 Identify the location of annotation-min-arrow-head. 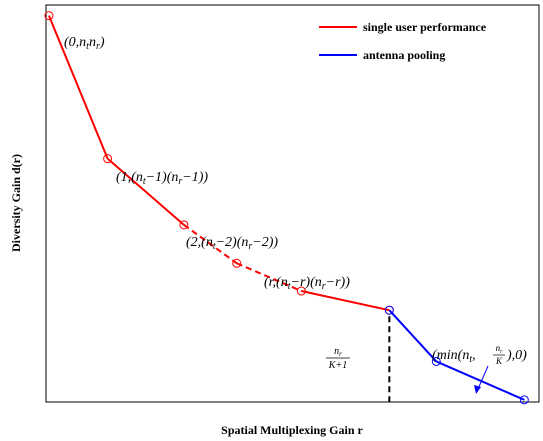
(477, 389).